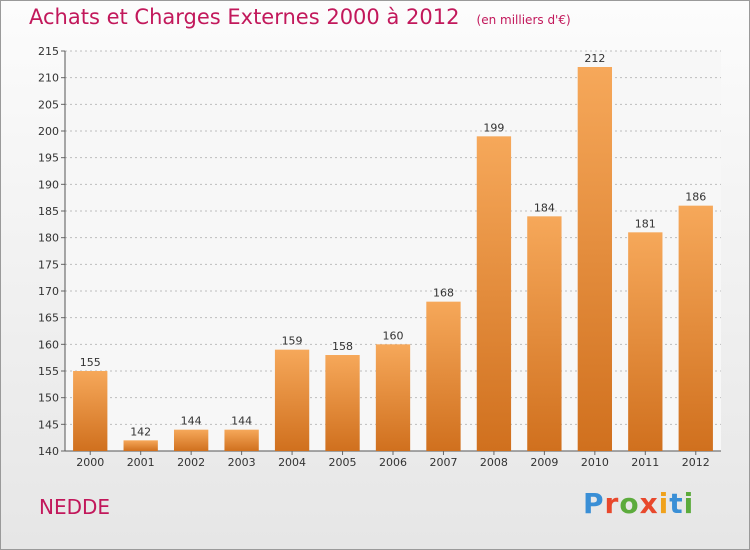  Describe the element at coordinates (141, 462) in the screenshot. I see `x-tick-label: 2001` at that location.